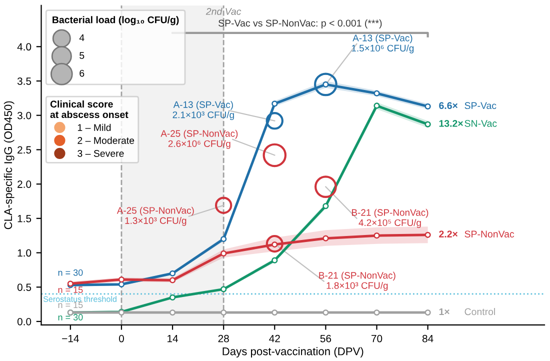 This screenshot has height=361, width=550. I want to click on annotation: A-25 (SP-NonVac) 1.3×10³ CFU/g, so click(155, 216).